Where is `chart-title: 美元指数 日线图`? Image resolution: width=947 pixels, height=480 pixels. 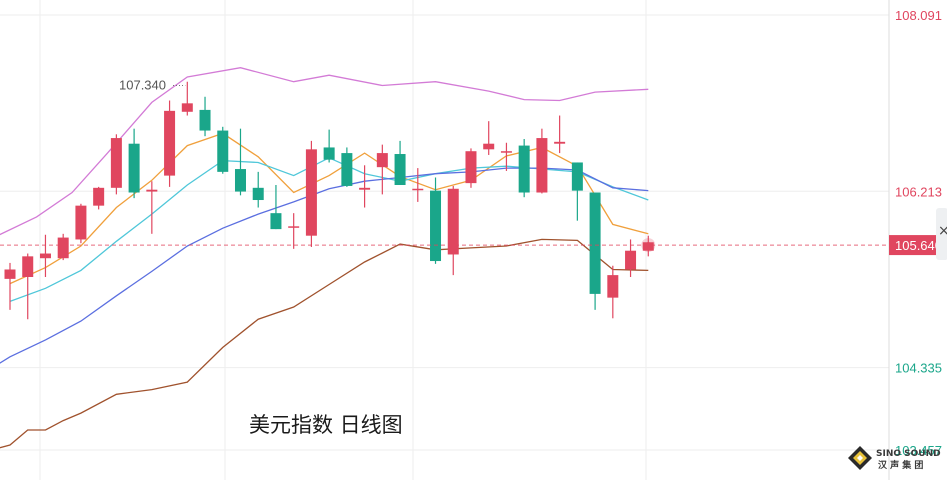 chart-title: 美元指数 日线图 is located at coordinates (326, 425).